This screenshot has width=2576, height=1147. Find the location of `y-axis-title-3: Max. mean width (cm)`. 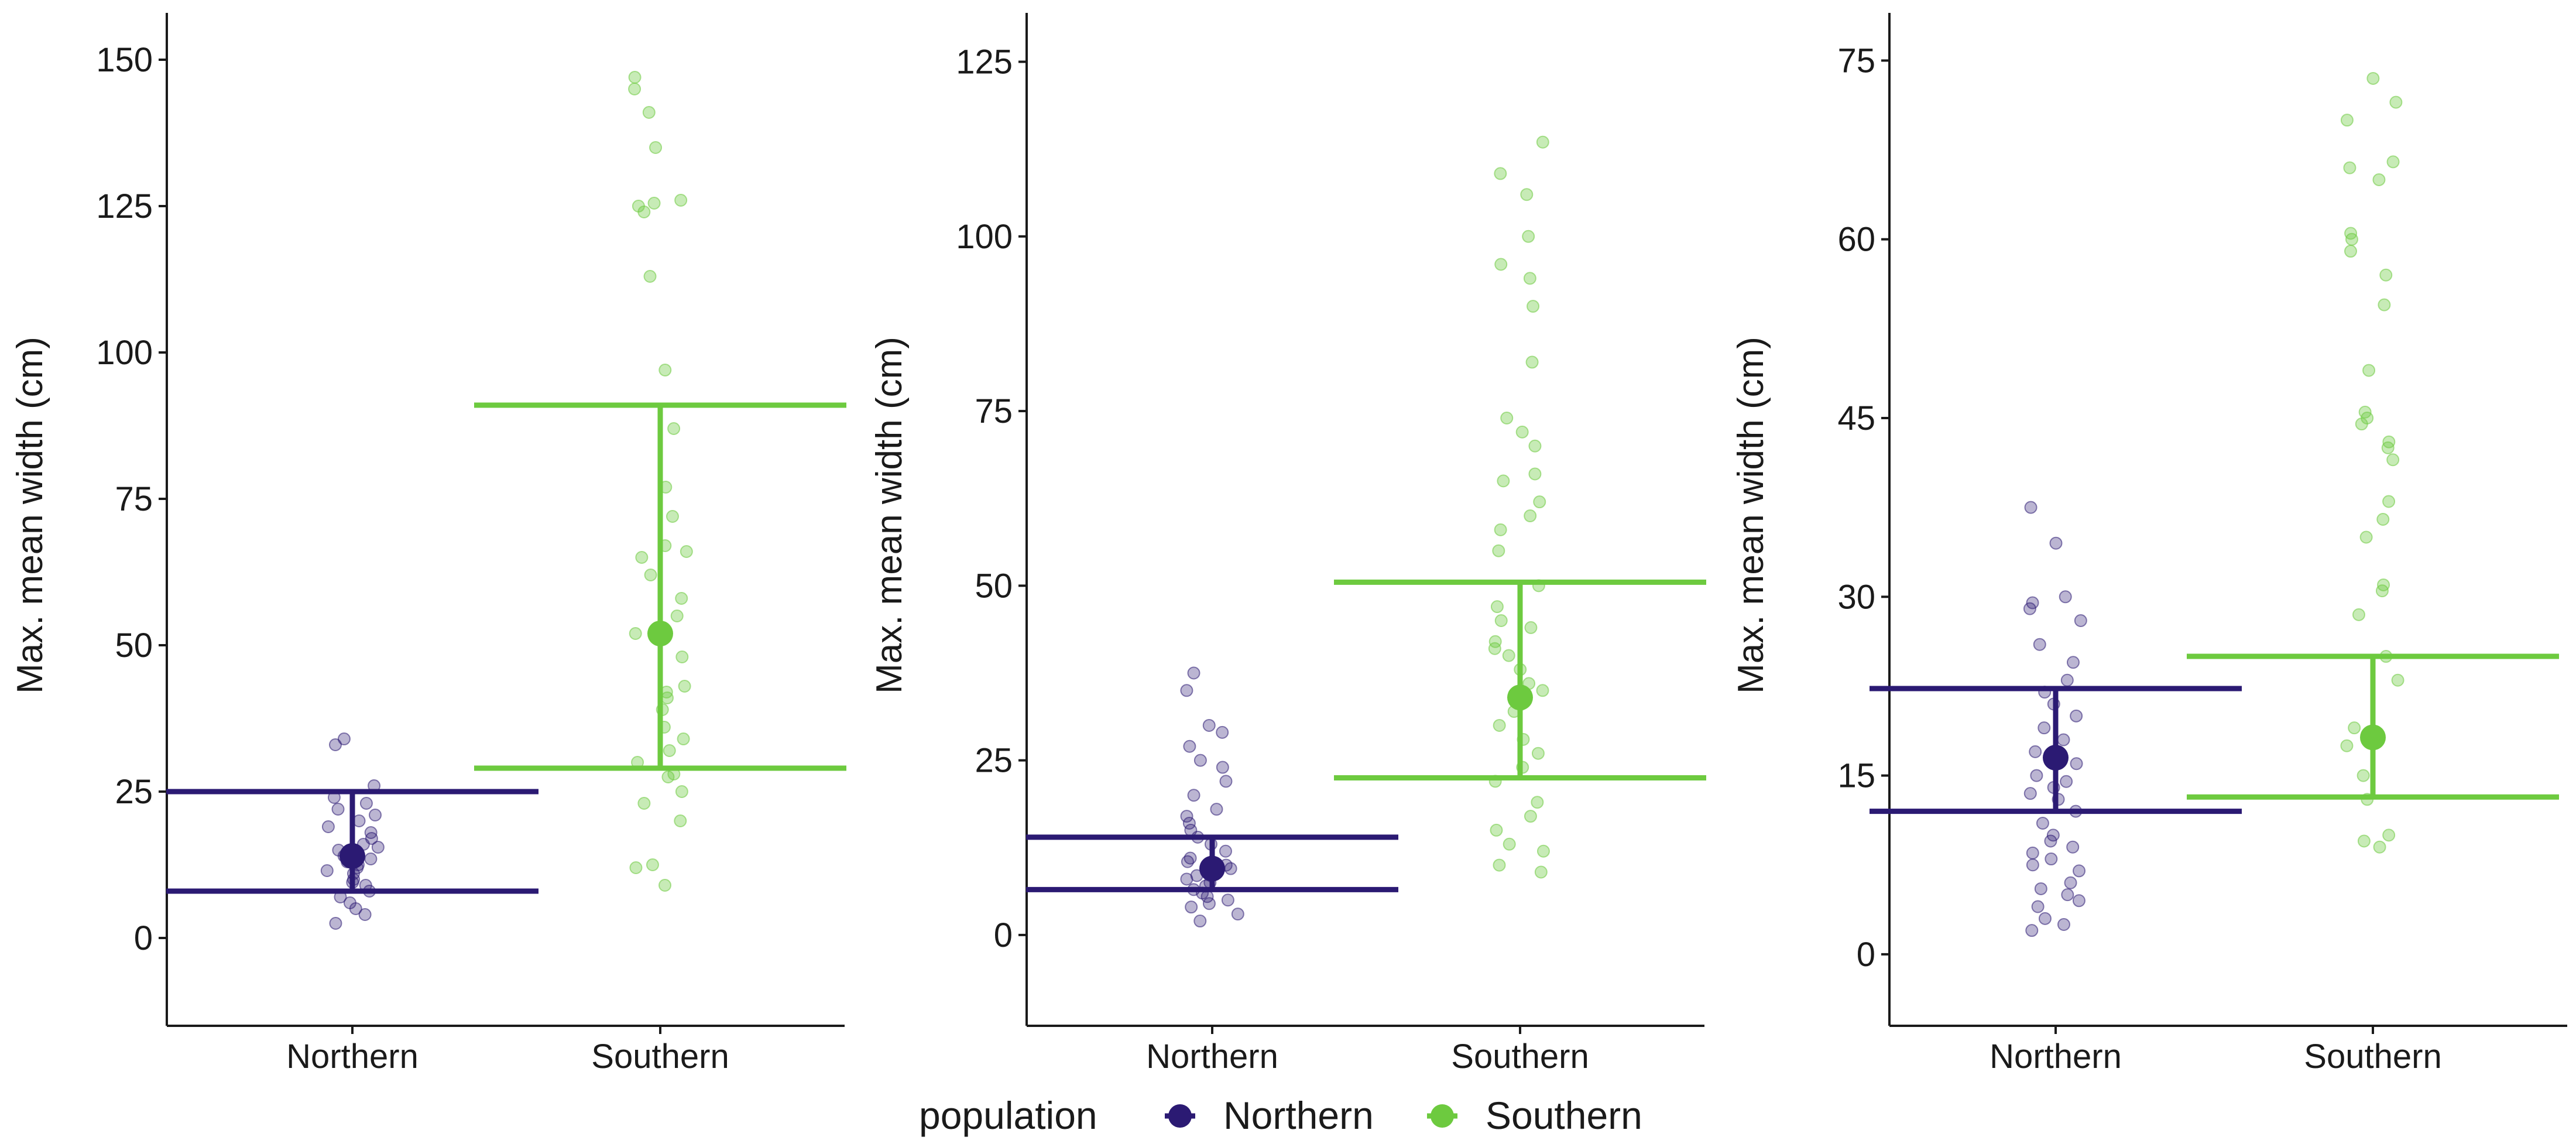

y-axis-title-3: Max. mean width (cm) is located at coordinates (1751, 515).